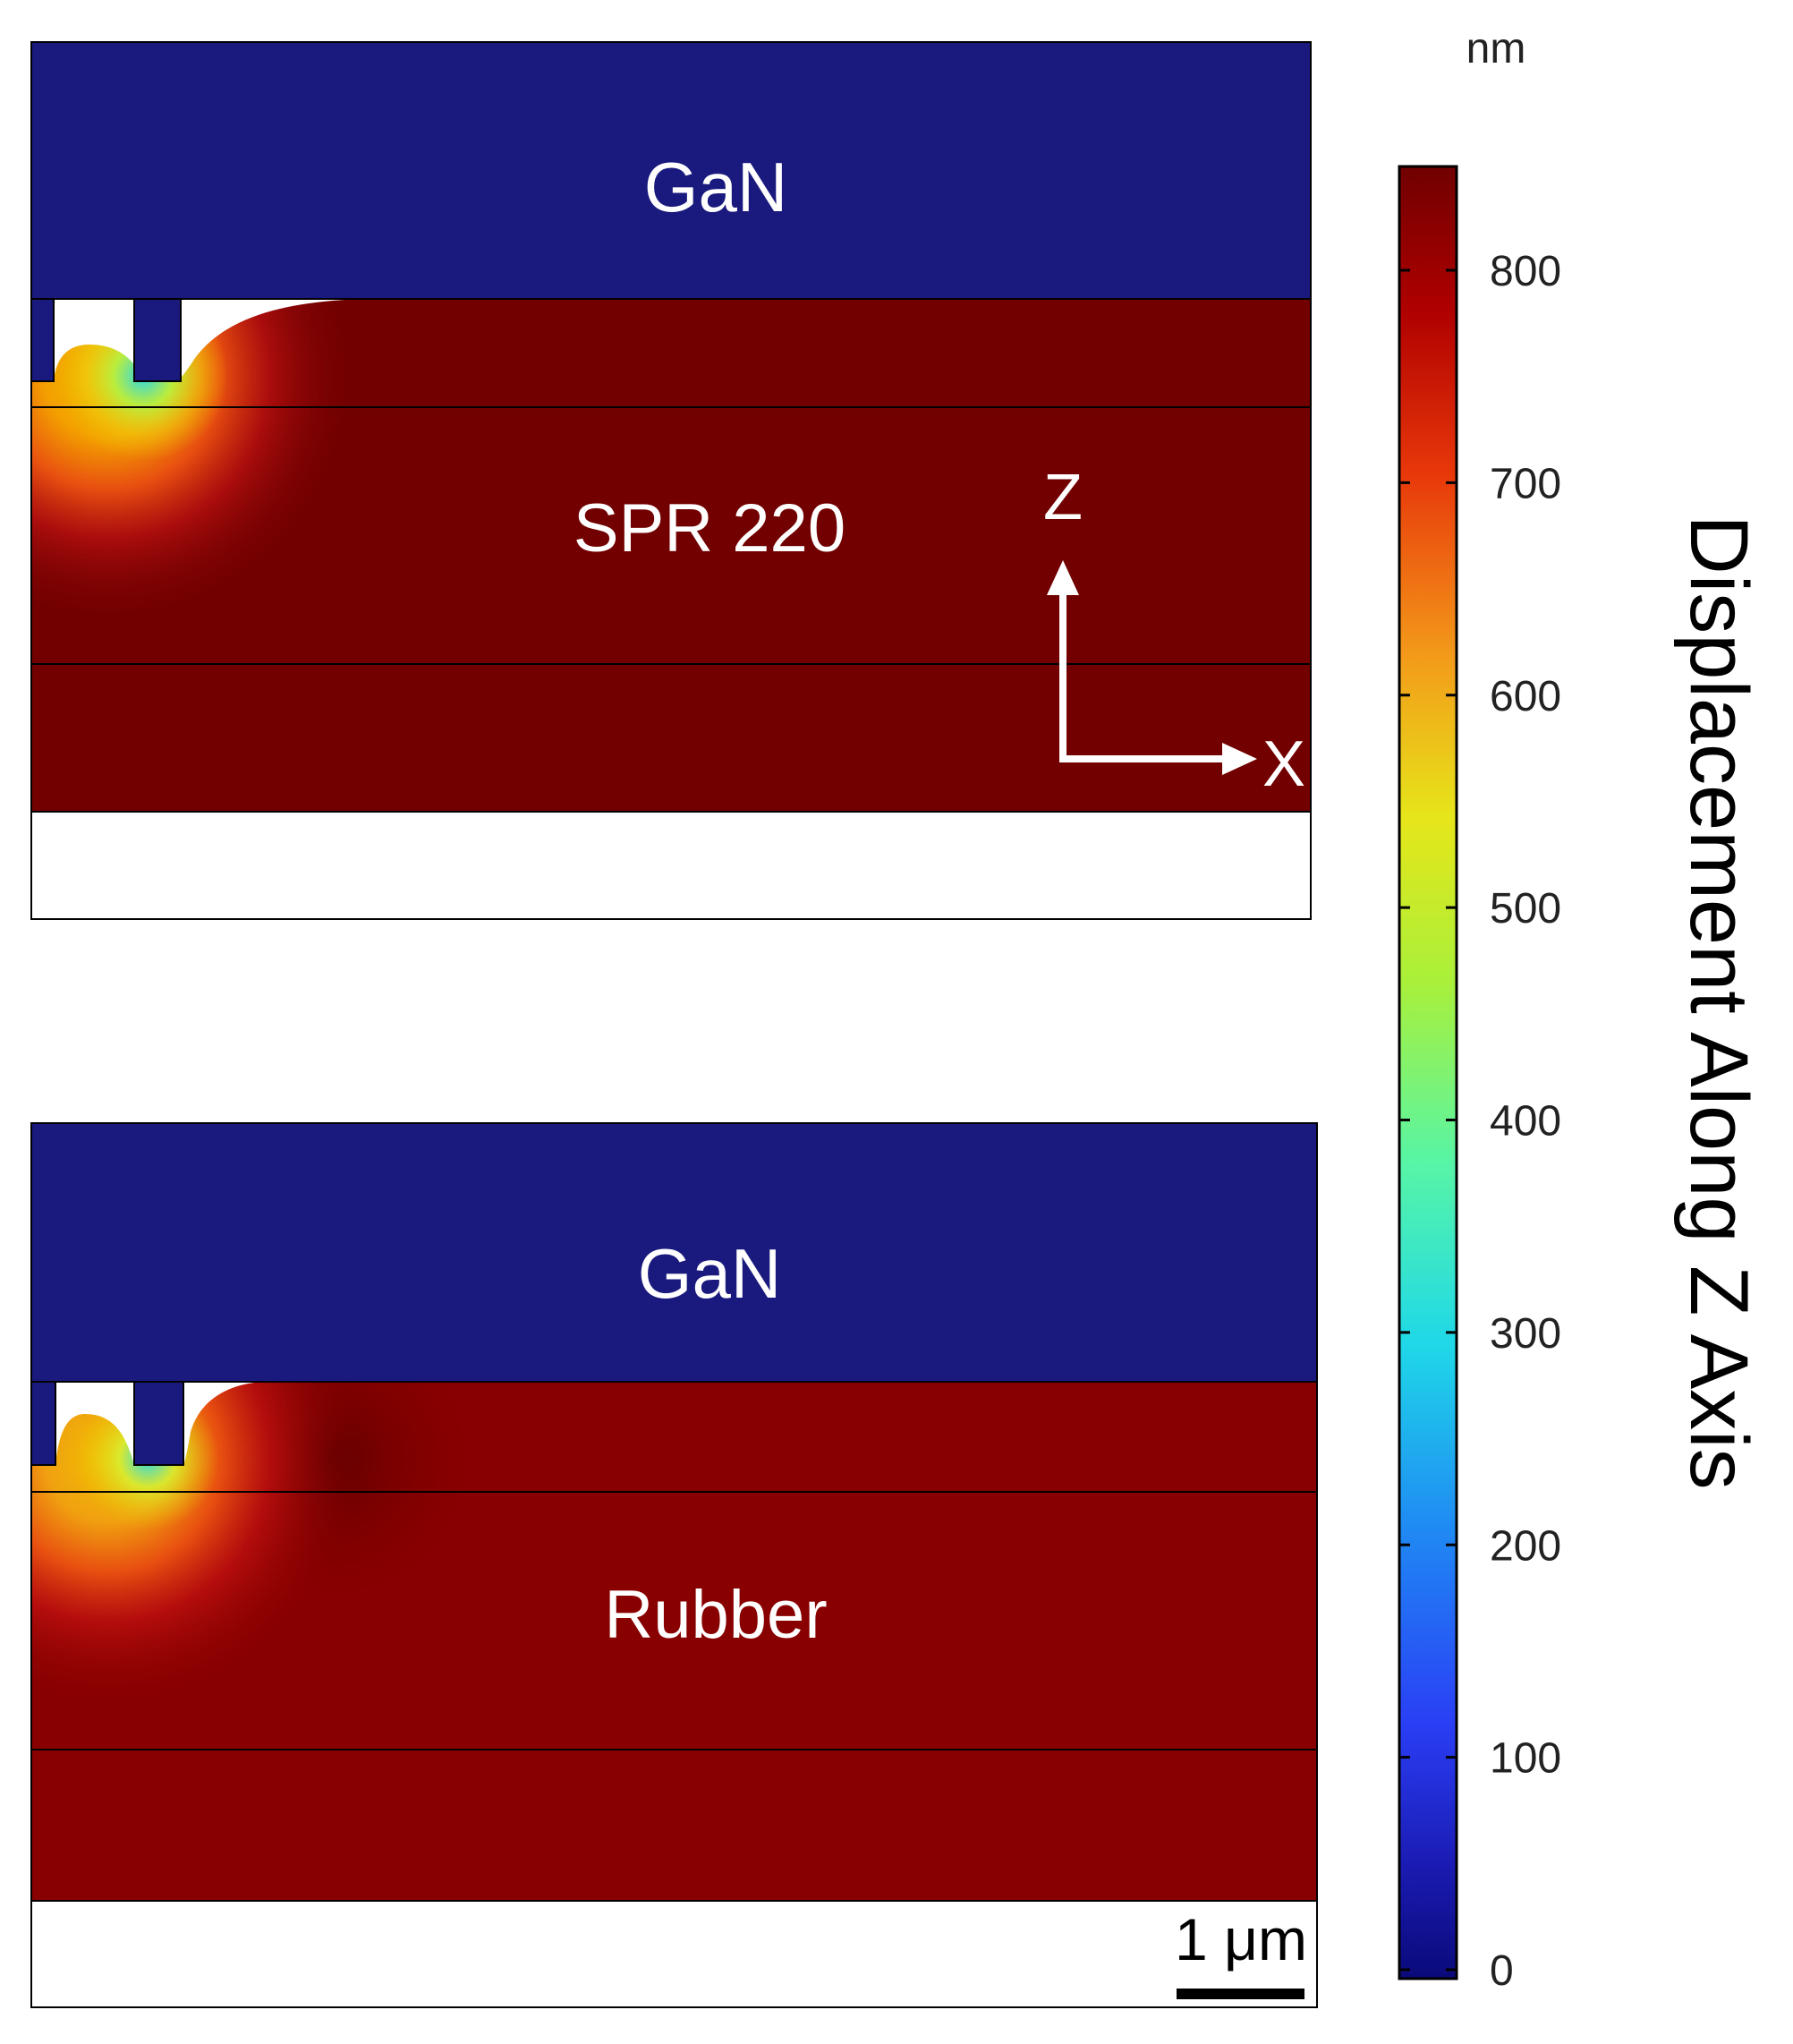  What do you see at coordinates (1525, 1121) in the screenshot?
I see `colorbar-tick-label: 400` at bounding box center [1525, 1121].